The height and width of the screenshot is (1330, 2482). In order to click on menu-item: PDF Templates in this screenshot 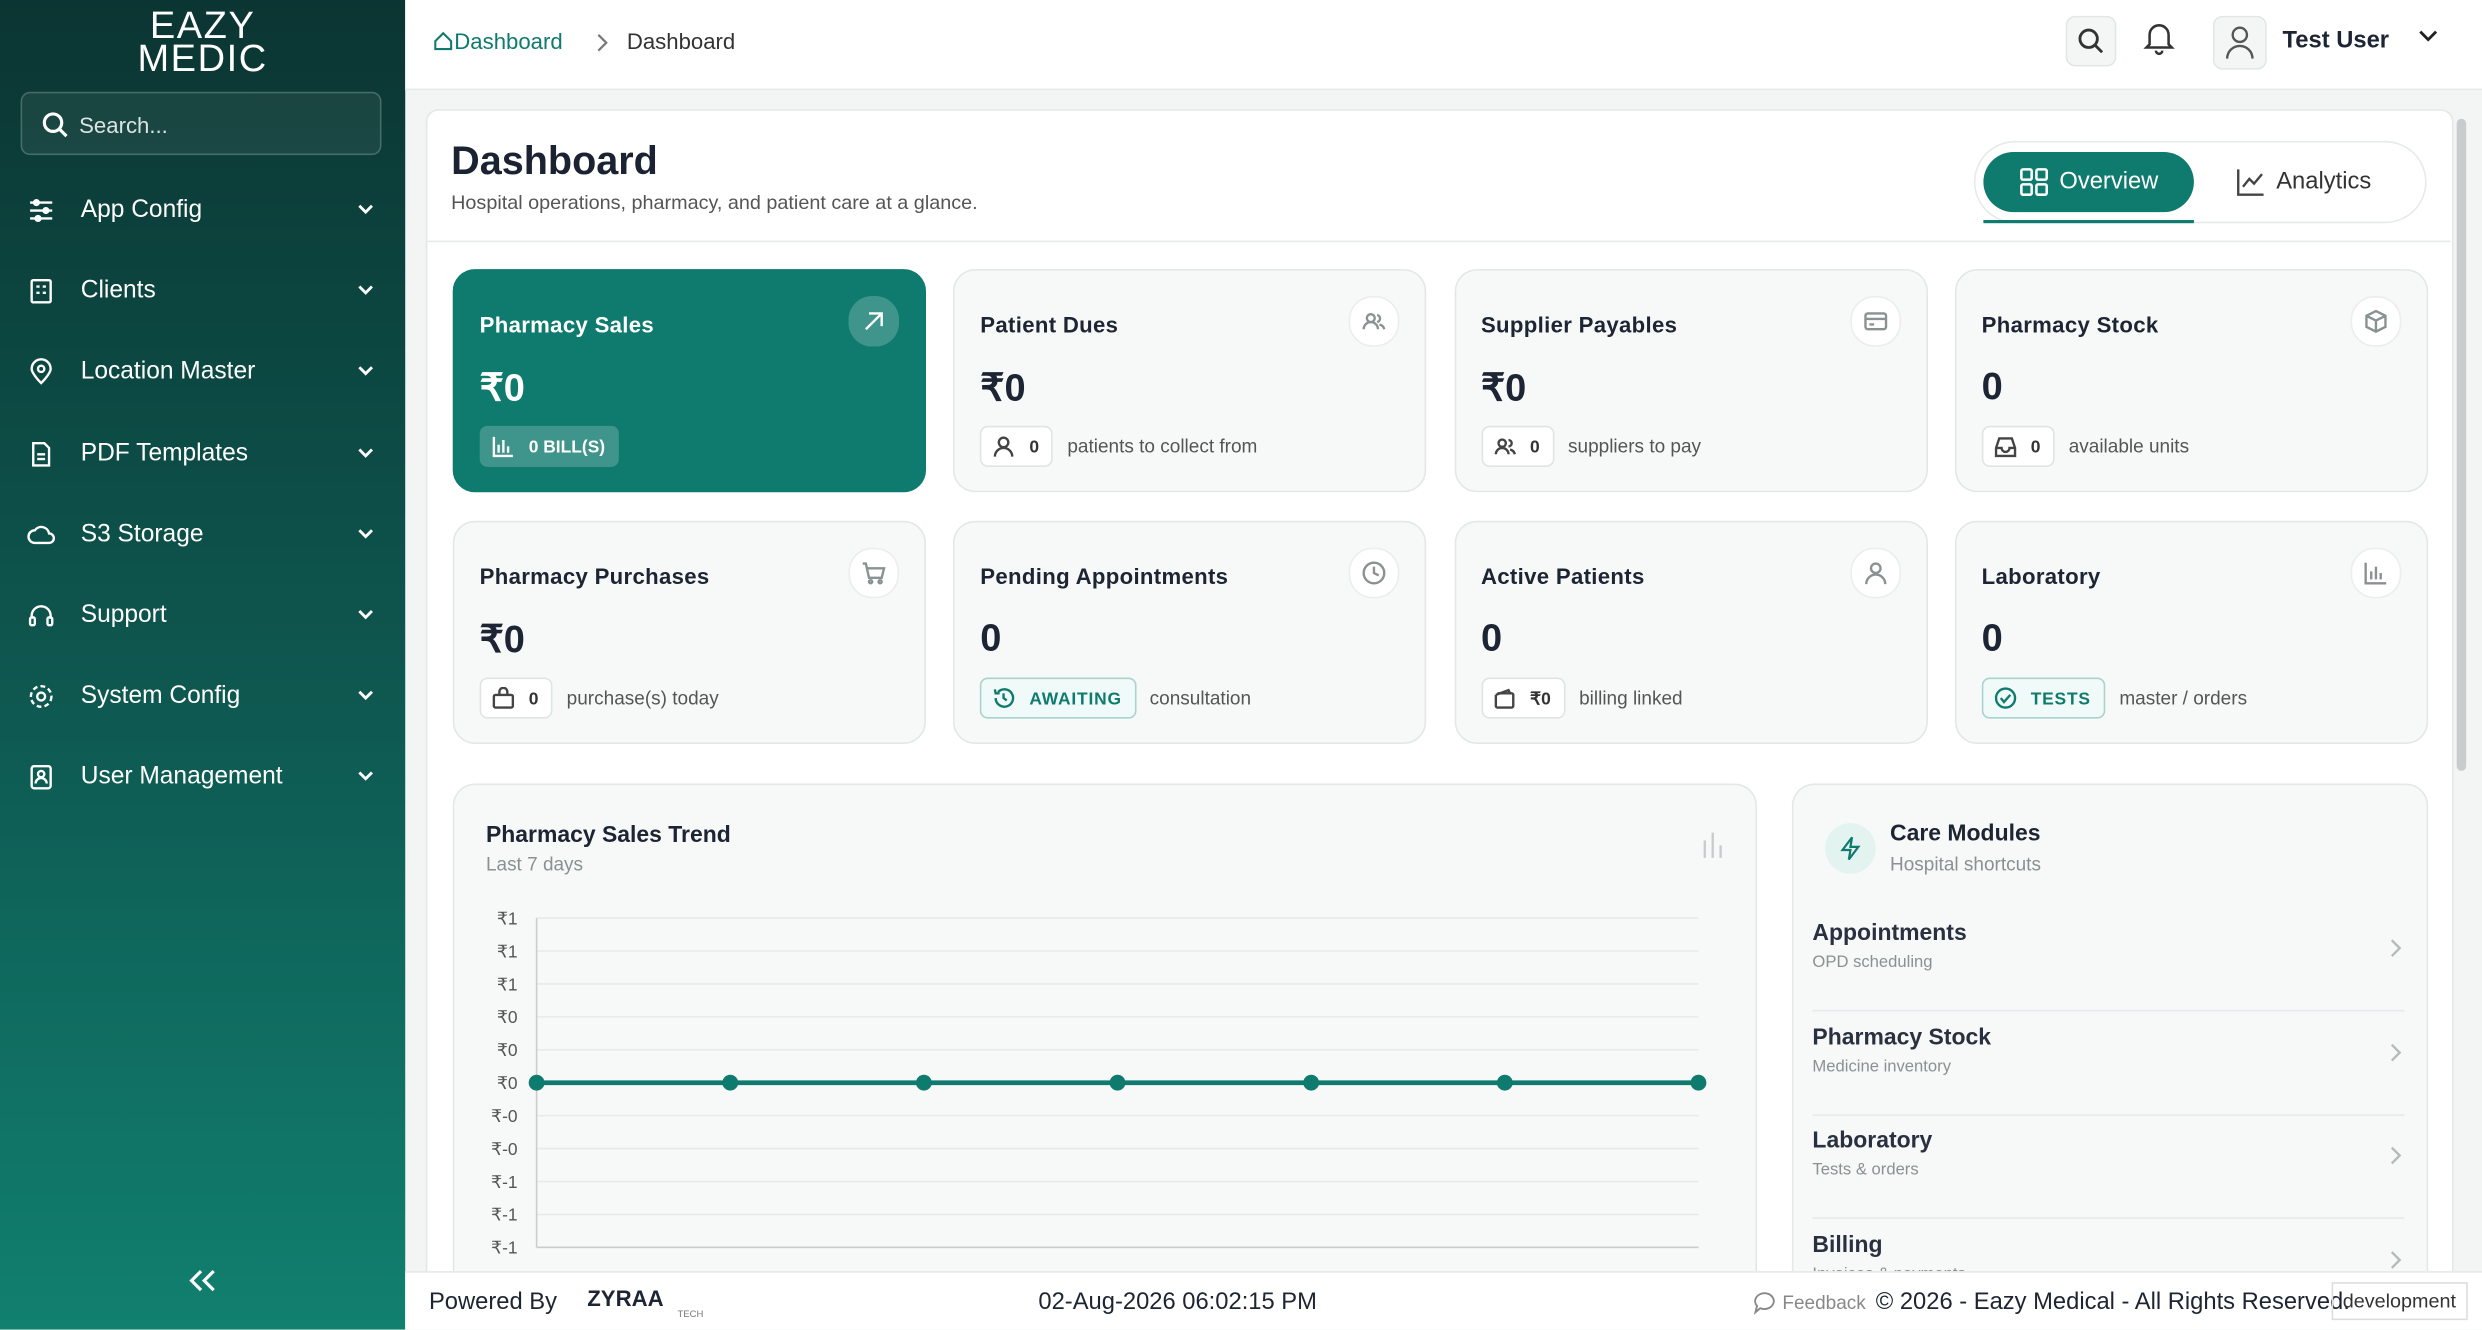, I will do `click(202, 453)`.